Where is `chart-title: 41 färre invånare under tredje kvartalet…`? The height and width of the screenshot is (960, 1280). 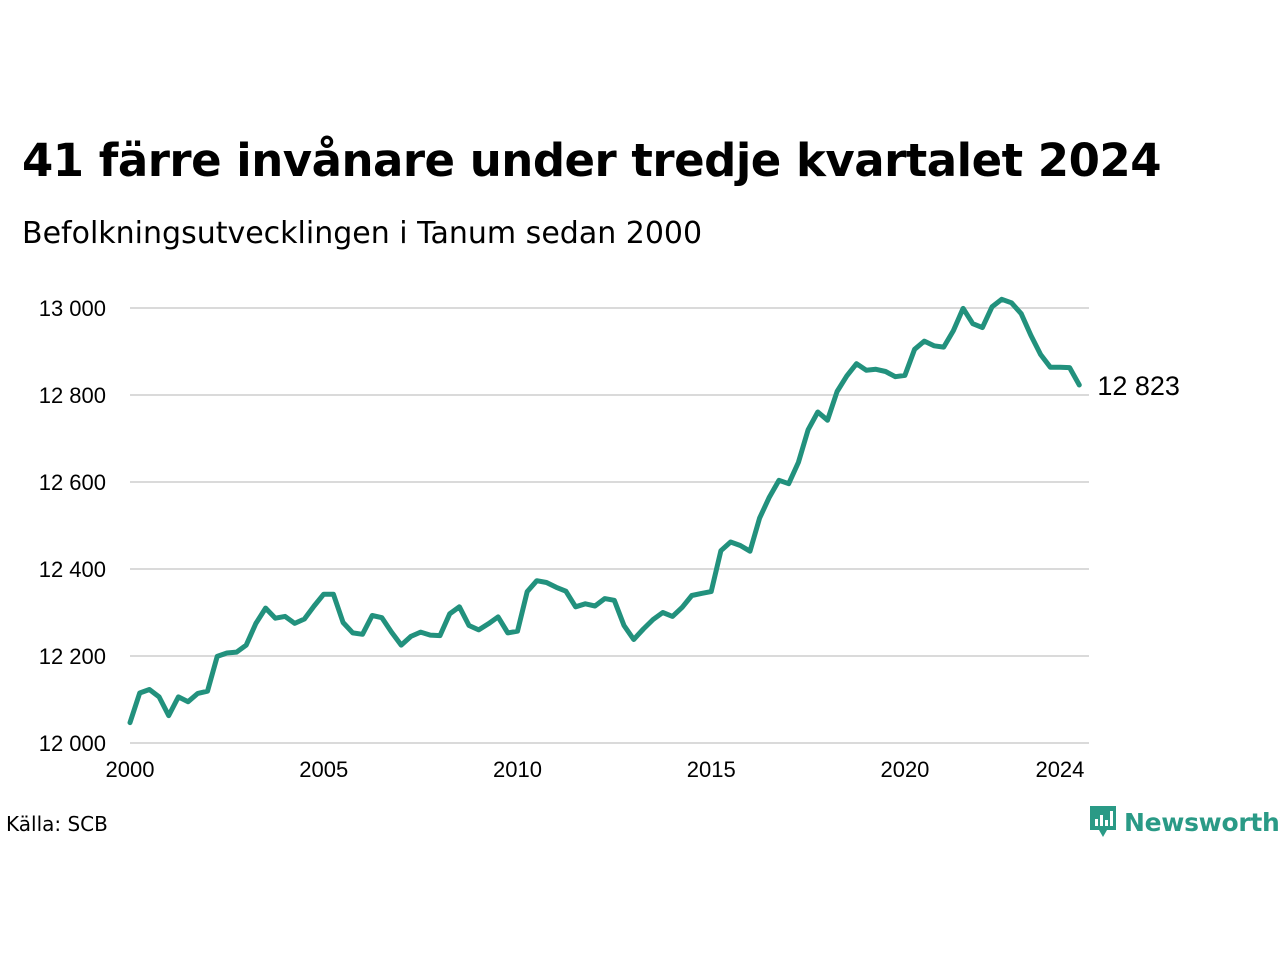 chart-title: 41 färre invånare under tredje kvartalet… is located at coordinates (592, 160).